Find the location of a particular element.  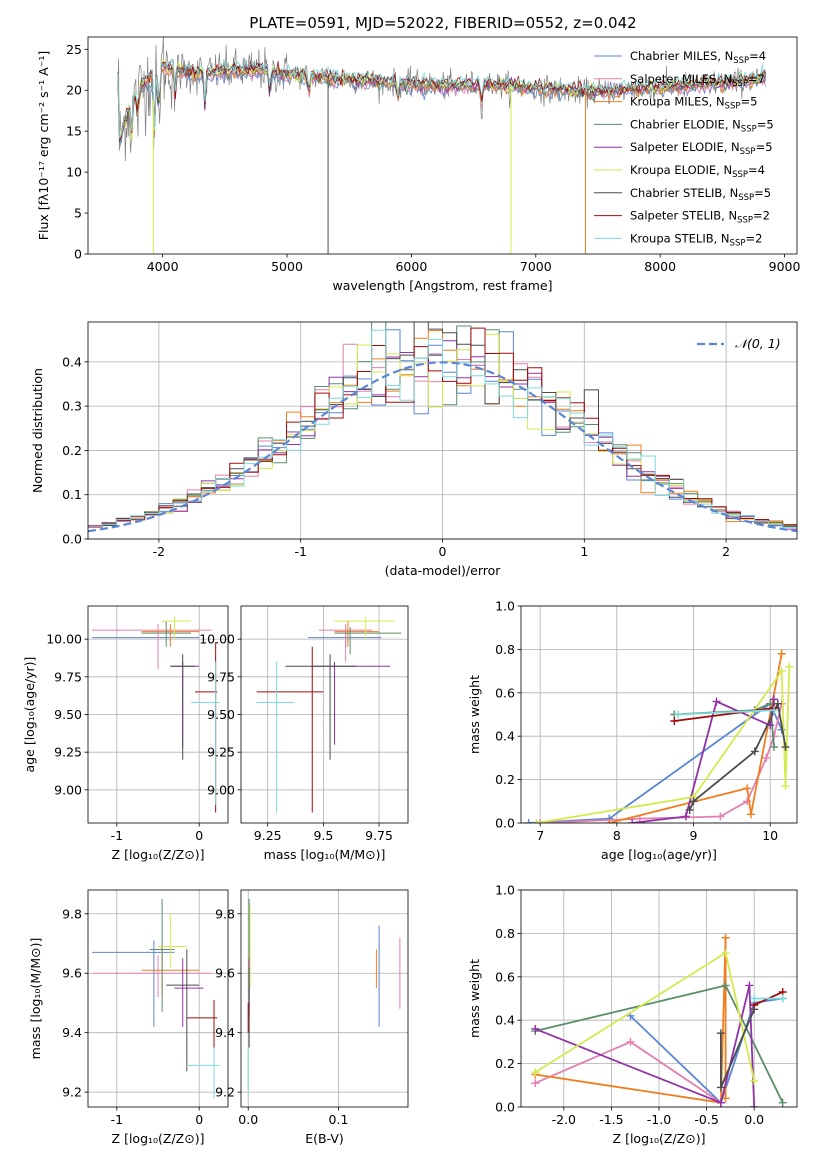

y-axis-label: Normed distribution is located at coordinates (37, 430).